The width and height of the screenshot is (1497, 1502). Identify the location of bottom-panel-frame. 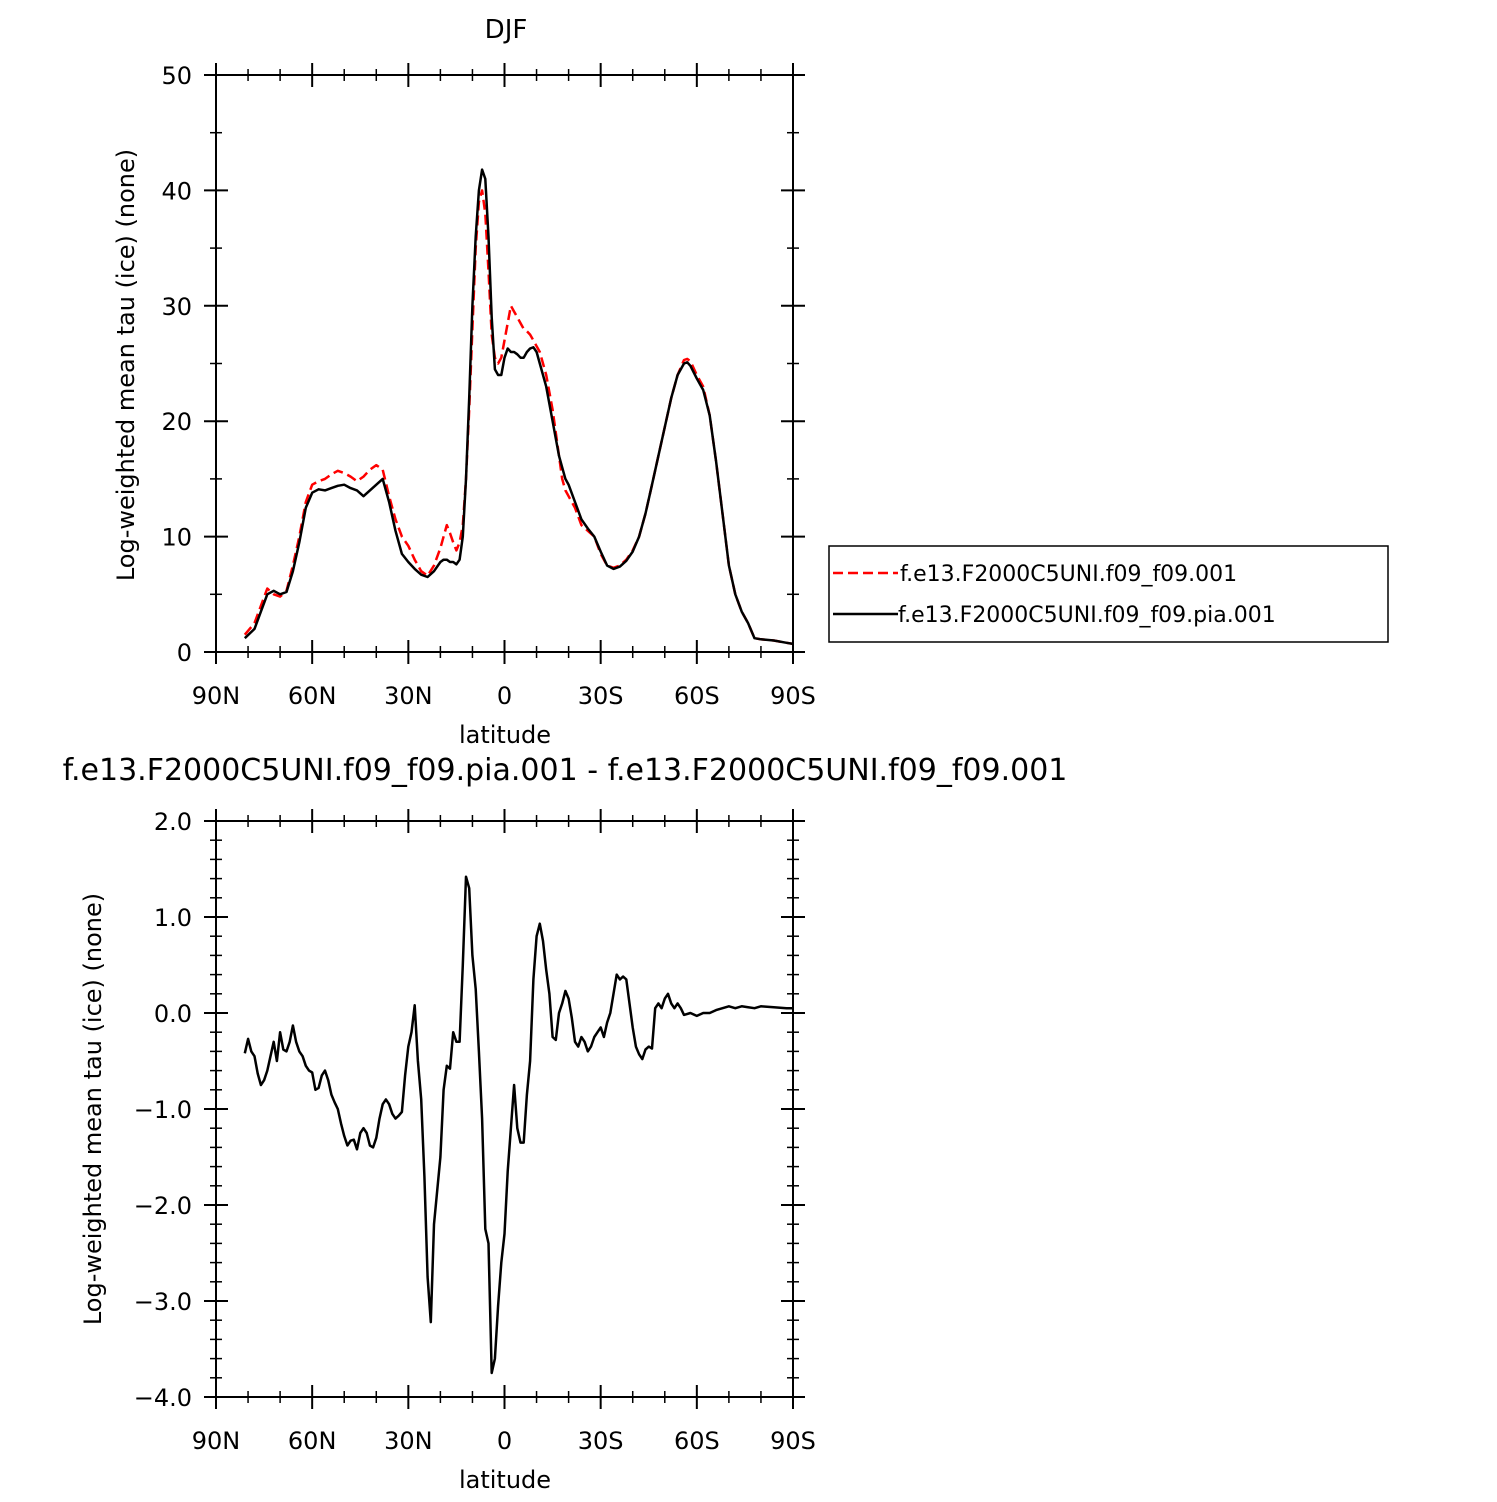
(504, 1109).